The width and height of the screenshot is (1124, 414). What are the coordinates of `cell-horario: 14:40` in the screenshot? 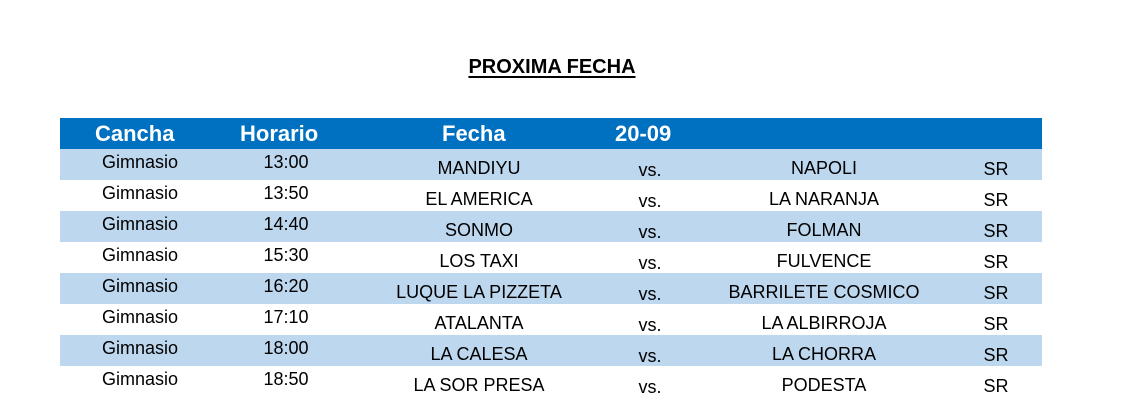 It's located at (286, 224).